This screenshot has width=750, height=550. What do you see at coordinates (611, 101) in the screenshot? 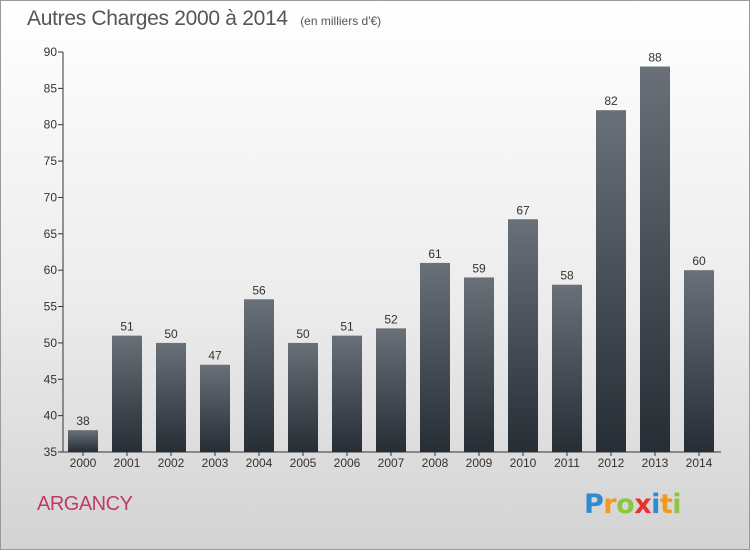
I see `data-label-2012: 82` at bounding box center [611, 101].